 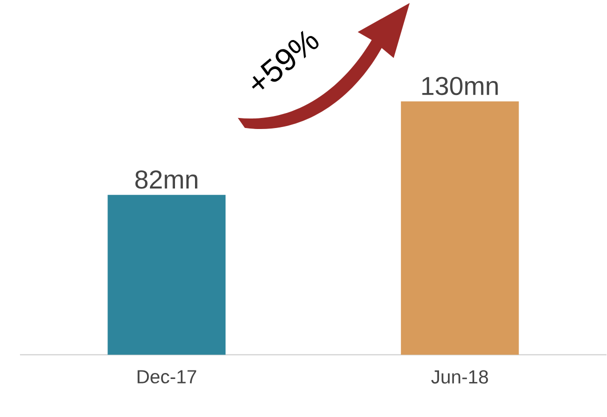 I want to click on data-label: 130mn, so click(x=460, y=86).